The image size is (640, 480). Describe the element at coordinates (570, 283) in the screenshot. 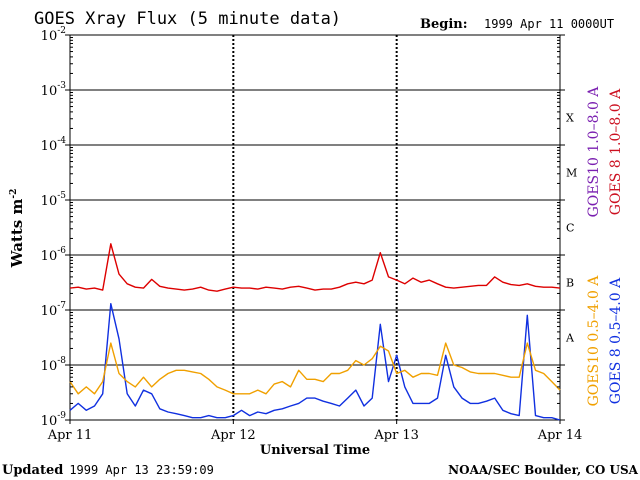

I see `flare-class-label: B` at that location.